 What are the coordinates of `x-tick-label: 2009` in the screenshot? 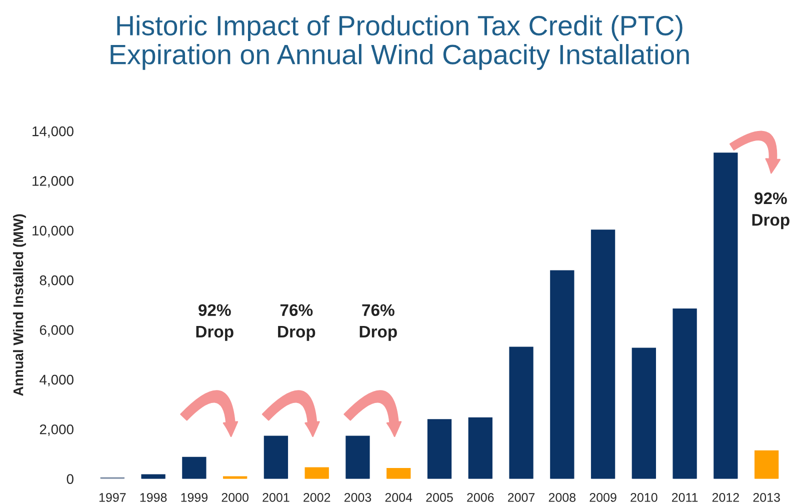 It's located at (603, 497).